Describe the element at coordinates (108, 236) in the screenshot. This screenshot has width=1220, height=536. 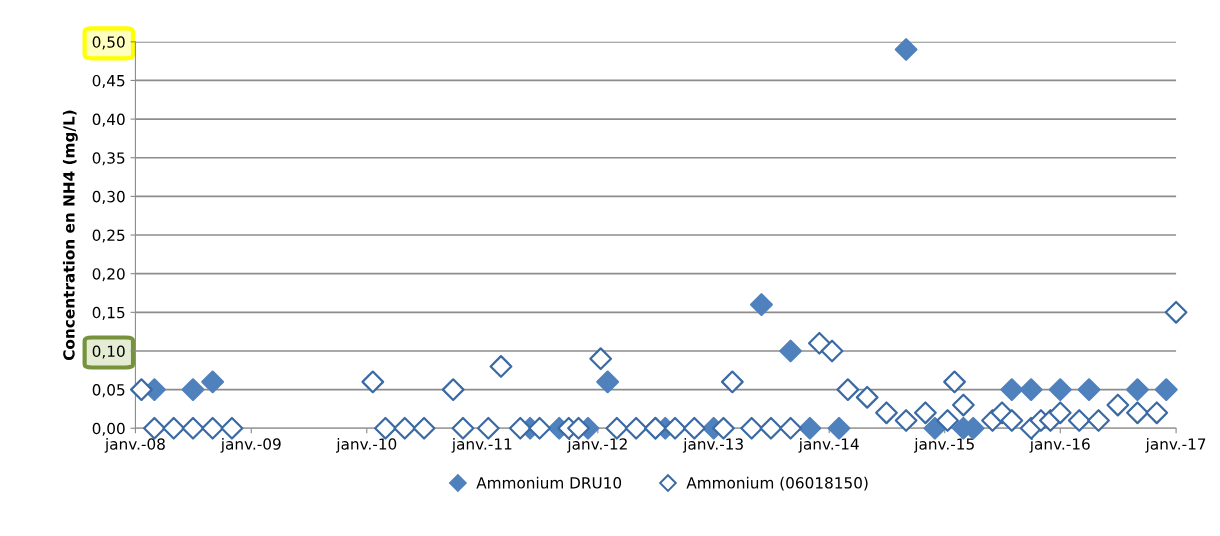
I see `y-tick-label: 0,25` at that location.